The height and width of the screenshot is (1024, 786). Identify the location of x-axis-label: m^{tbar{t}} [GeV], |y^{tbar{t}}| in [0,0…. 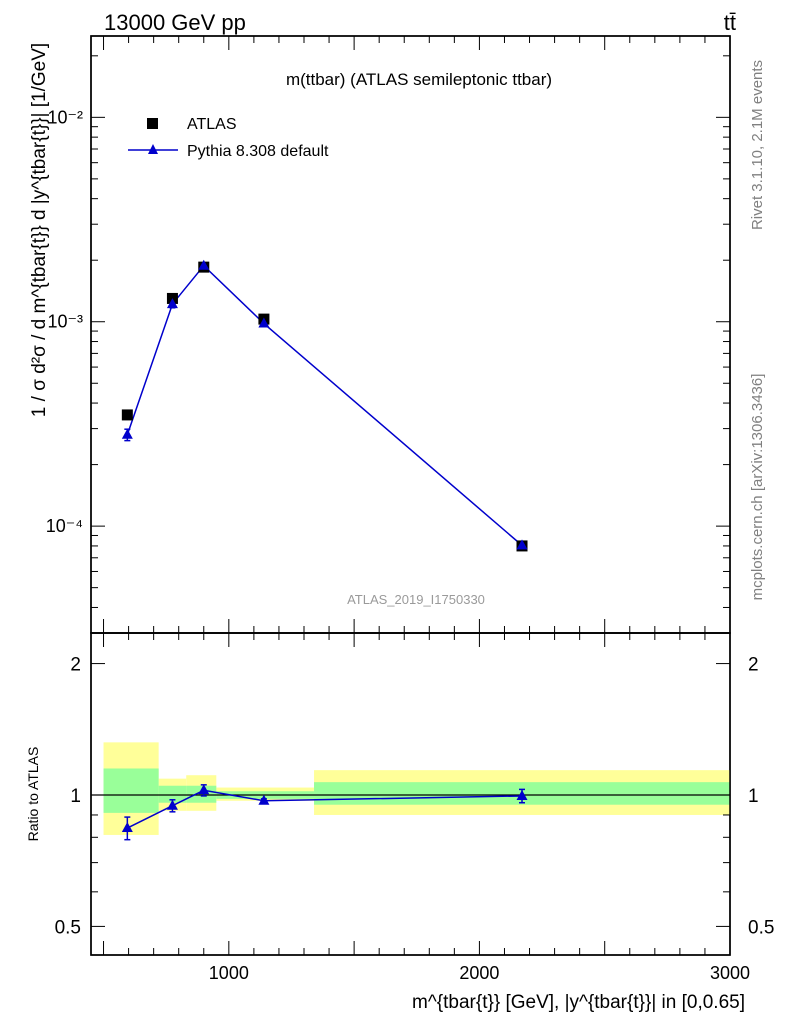
(578, 1002).